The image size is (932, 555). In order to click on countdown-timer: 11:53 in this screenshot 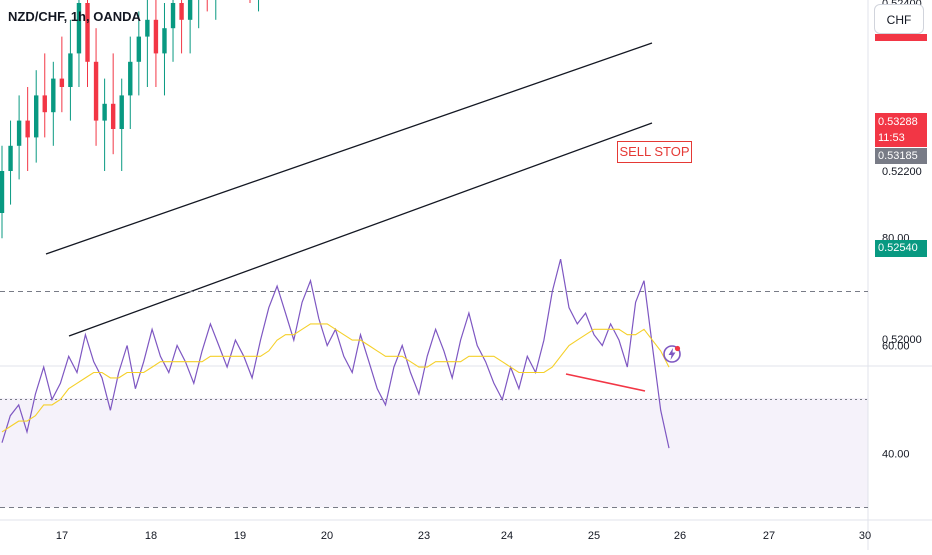, I will do `click(891, 138)`.